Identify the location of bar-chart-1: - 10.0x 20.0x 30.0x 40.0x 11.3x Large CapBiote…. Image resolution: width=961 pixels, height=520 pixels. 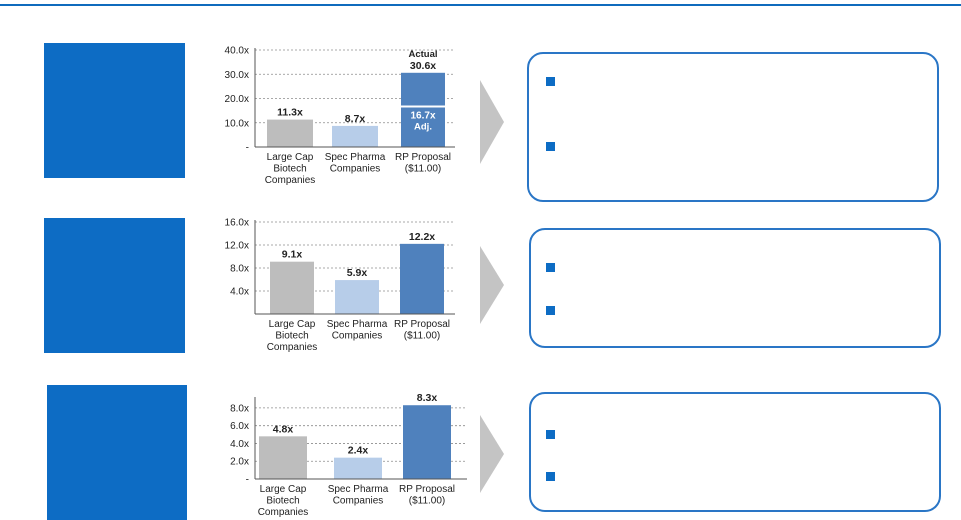
(340, 116).